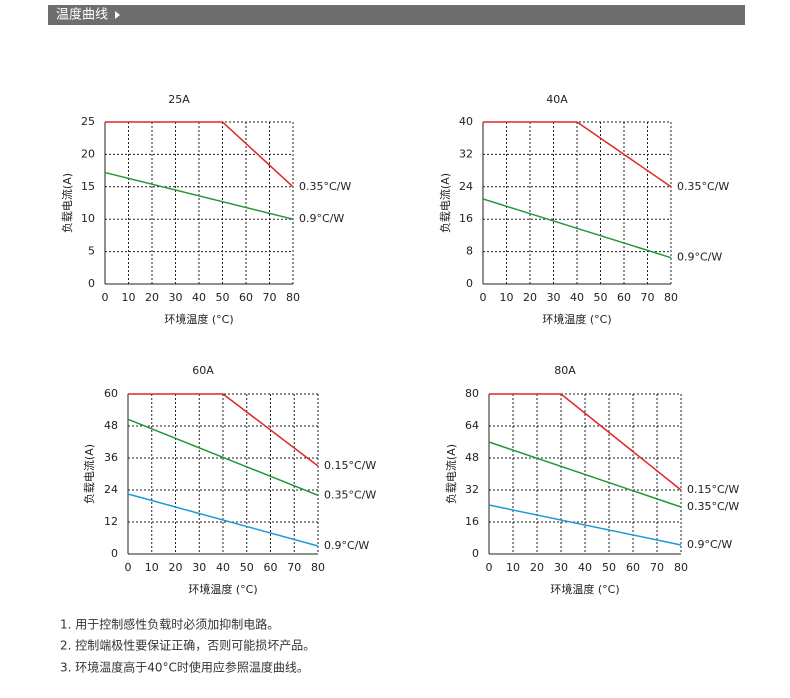 The image size is (790, 698). What do you see at coordinates (396, 15) in the screenshot?
I see `header-bar` at bounding box center [396, 15].